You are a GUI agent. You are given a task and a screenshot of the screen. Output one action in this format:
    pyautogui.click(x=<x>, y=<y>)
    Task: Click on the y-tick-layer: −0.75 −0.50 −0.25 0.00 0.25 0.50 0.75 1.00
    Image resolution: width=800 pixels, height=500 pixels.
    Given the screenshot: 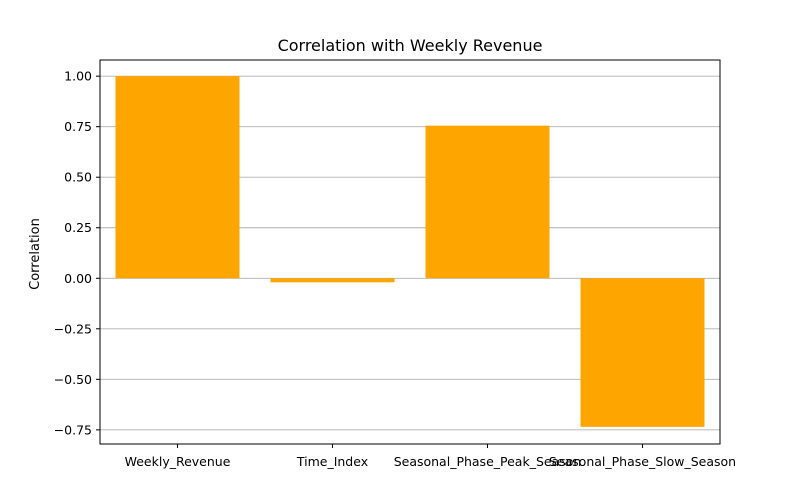 What is the action you would take?
    pyautogui.click(x=77, y=253)
    